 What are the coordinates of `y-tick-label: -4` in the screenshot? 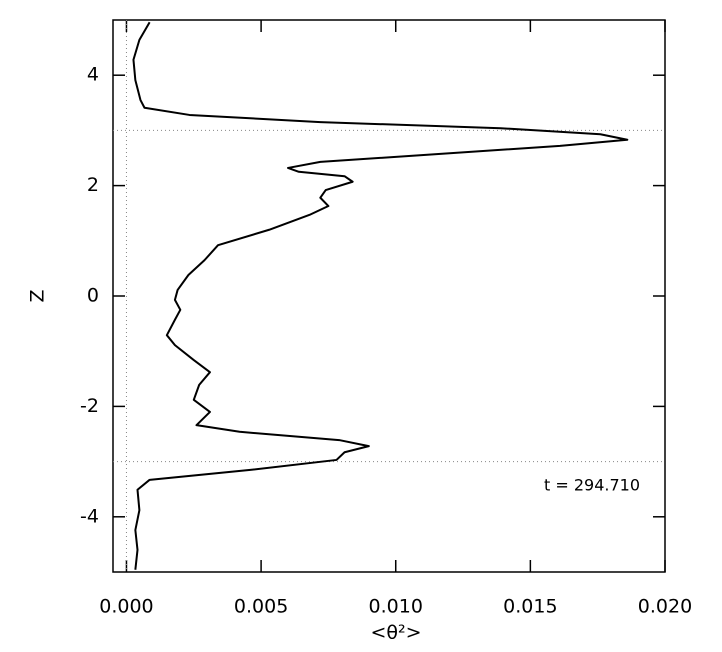 It's located at (89, 516).